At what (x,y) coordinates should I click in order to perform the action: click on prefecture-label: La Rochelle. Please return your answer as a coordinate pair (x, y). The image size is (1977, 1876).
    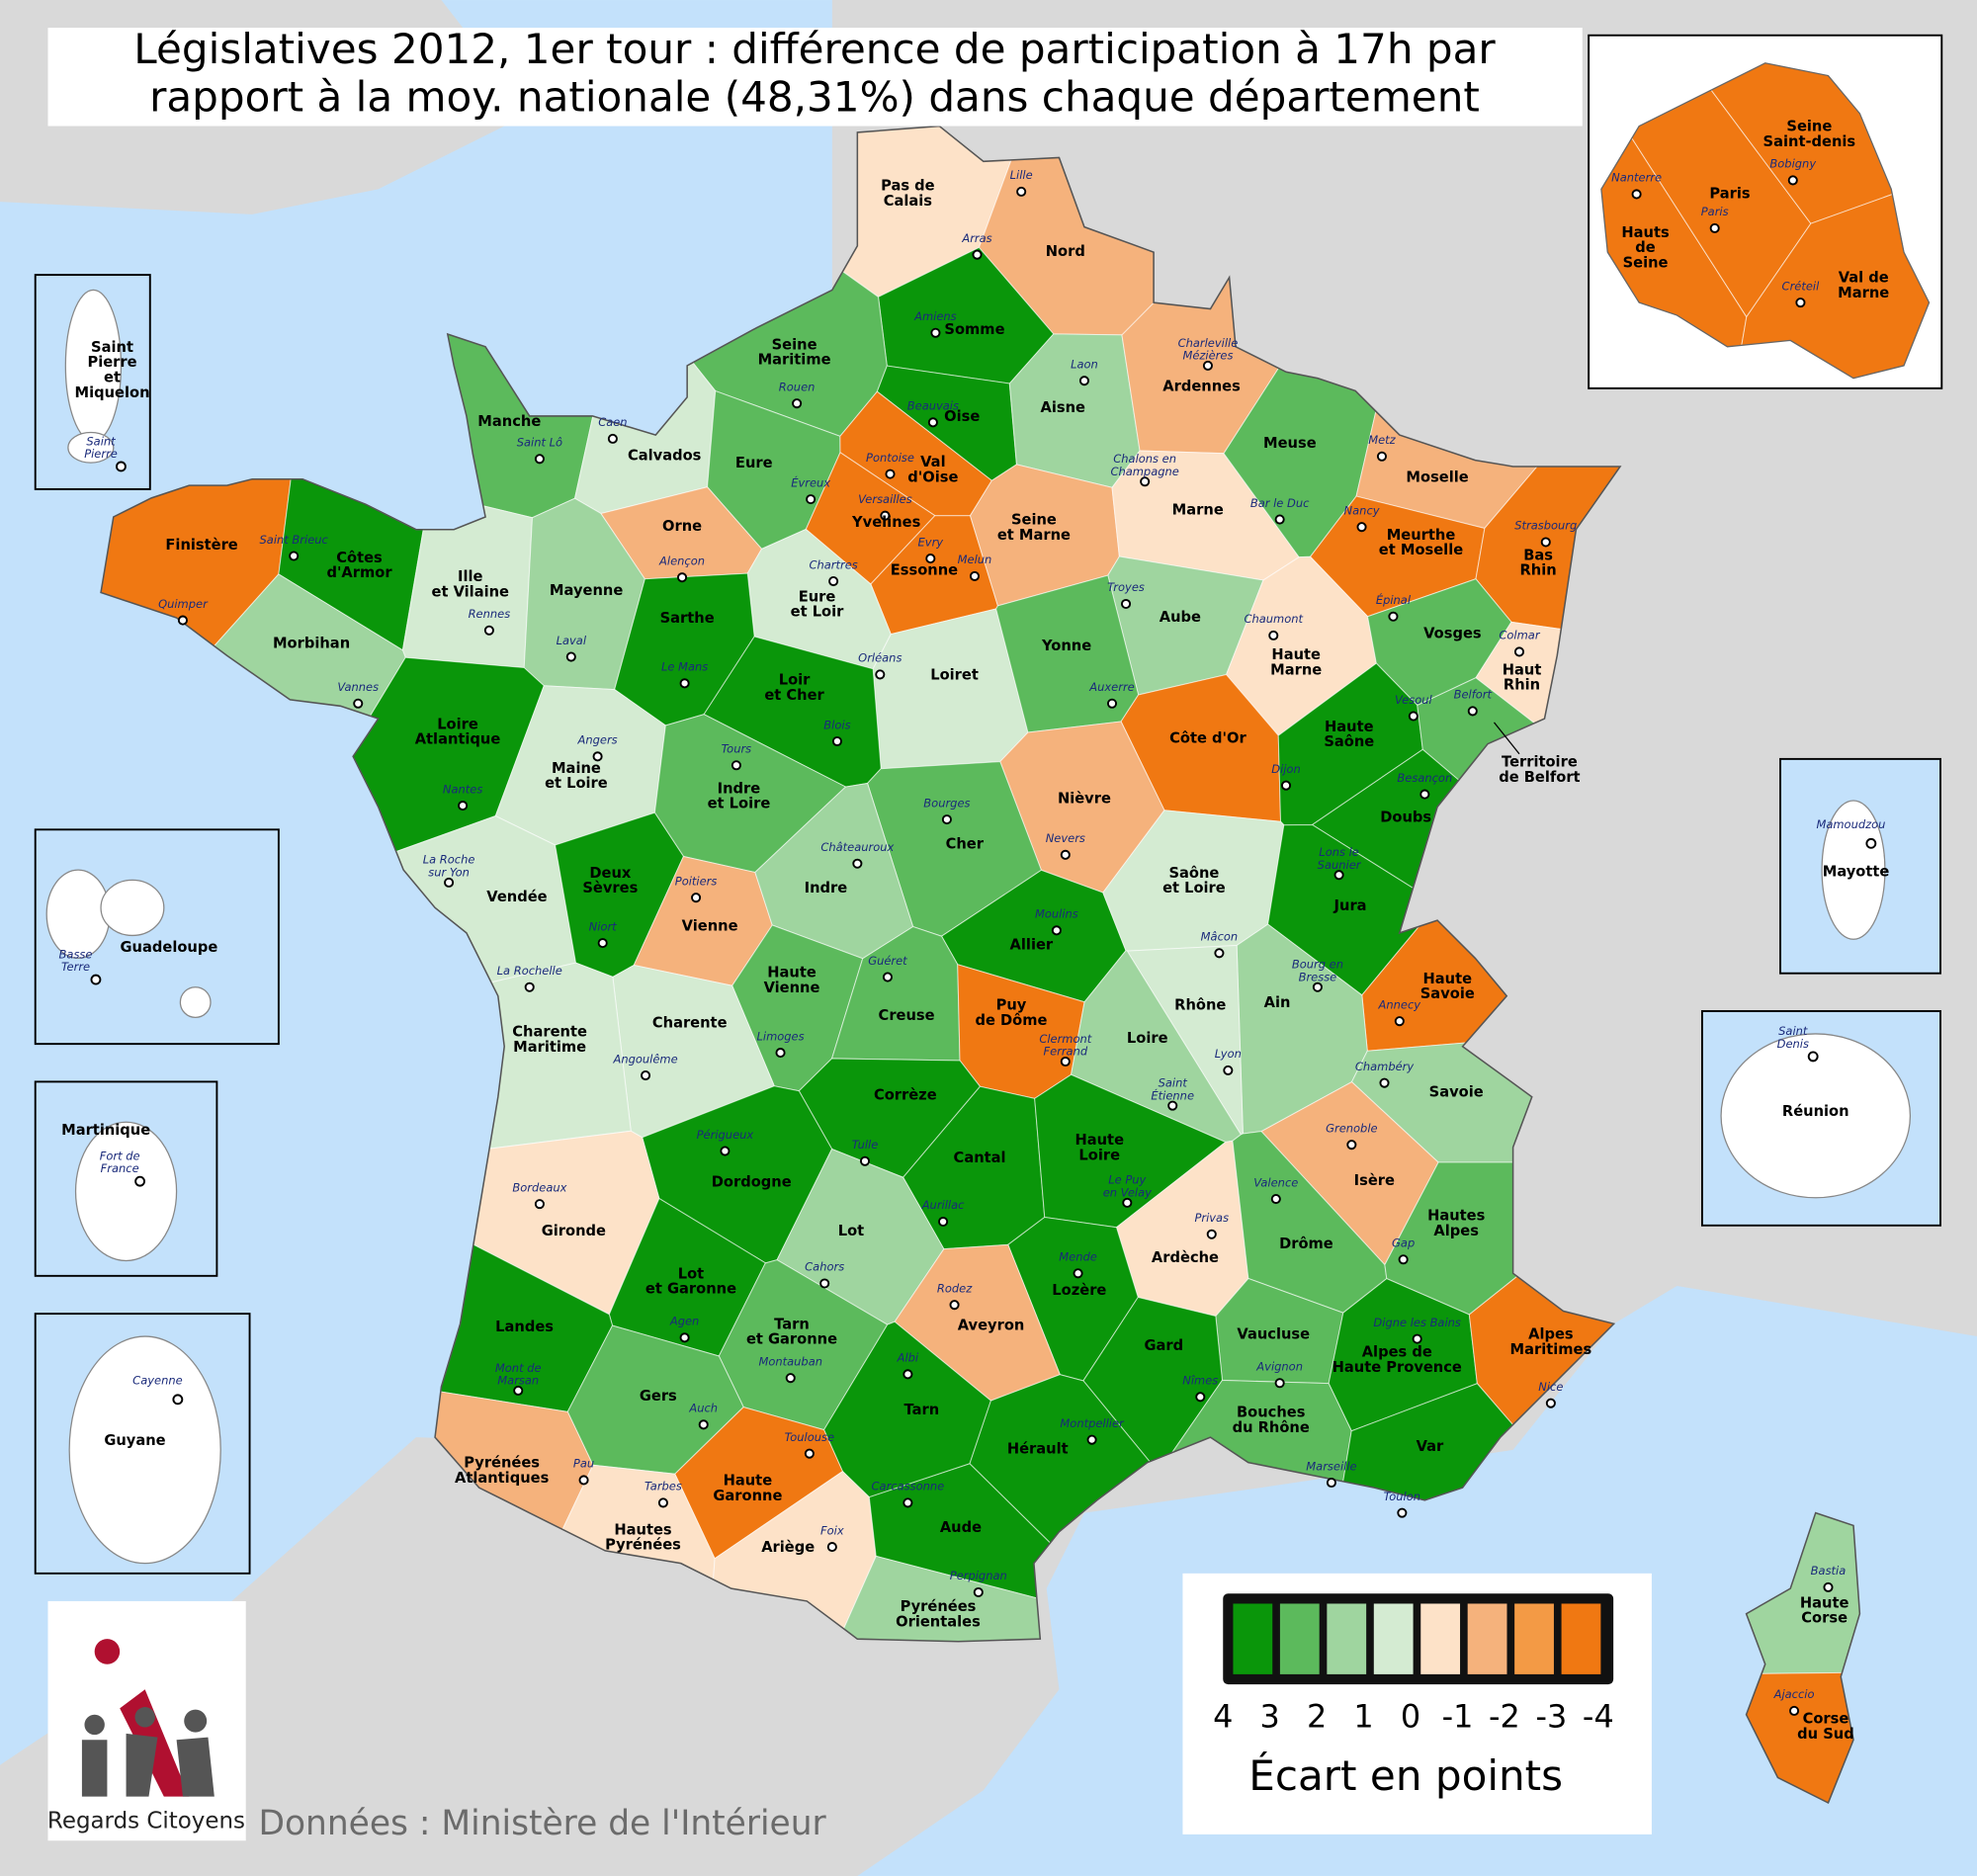
    Looking at the image, I should click on (529, 971).